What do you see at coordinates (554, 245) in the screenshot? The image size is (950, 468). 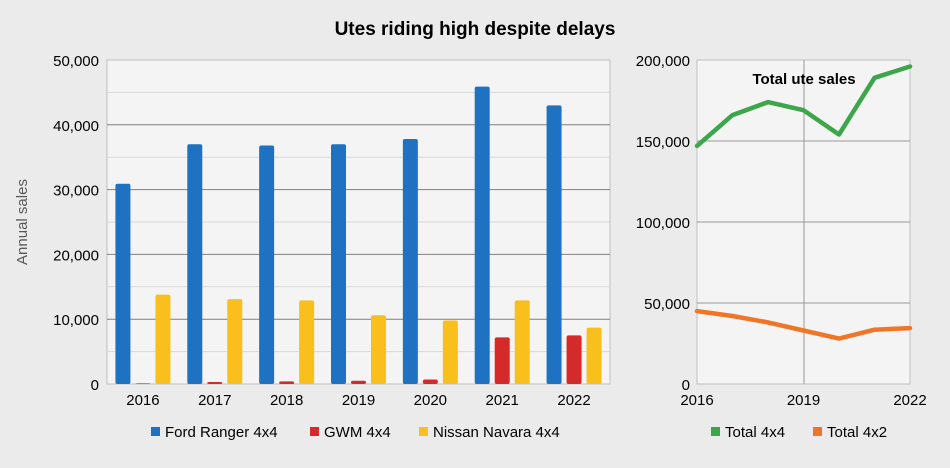 I see `bar-ford-ranger-4x4-2022` at bounding box center [554, 245].